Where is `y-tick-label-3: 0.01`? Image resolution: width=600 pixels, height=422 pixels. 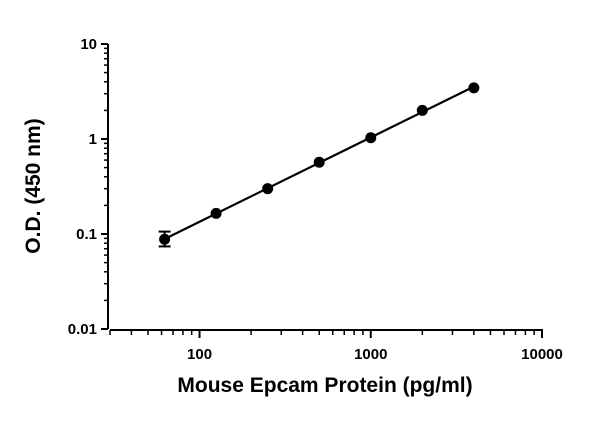
y-tick-label-3: 0.01 is located at coordinates (82, 329).